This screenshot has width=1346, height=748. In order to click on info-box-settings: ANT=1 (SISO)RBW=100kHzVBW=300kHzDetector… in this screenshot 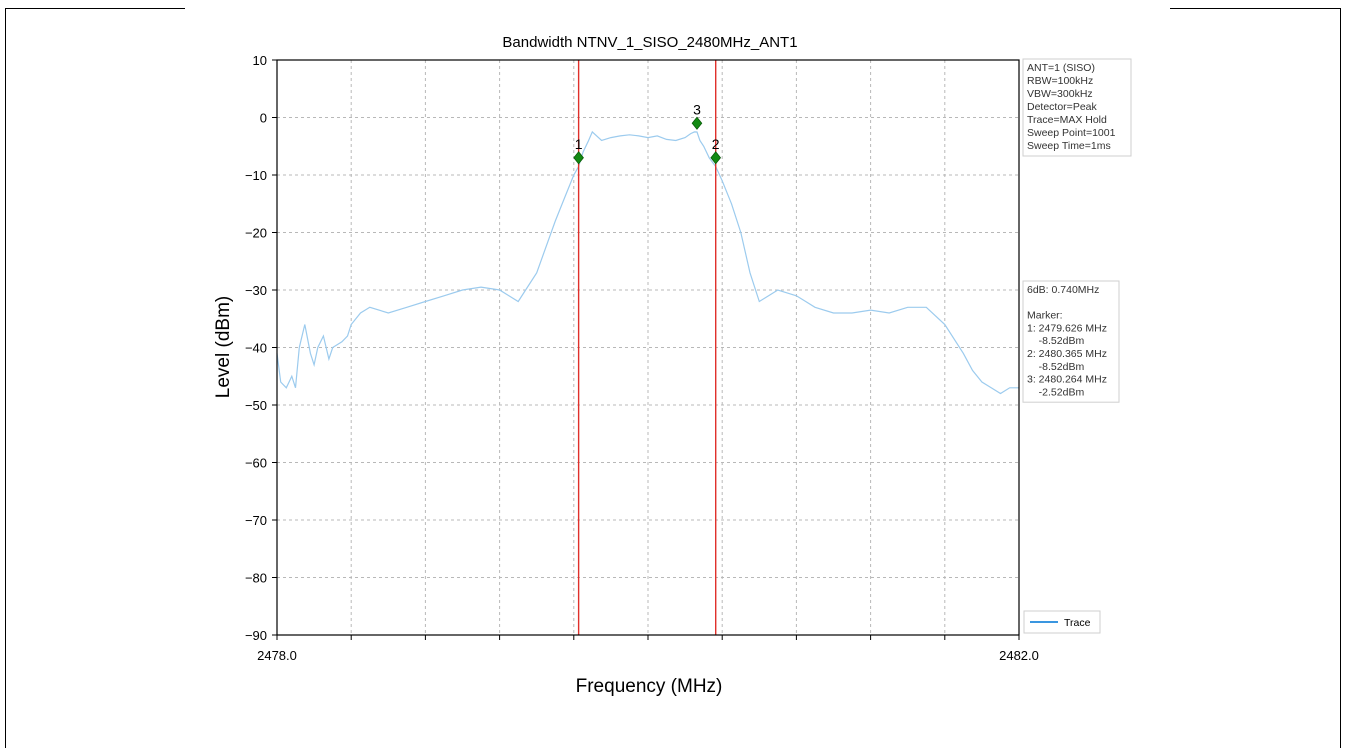, I will do `click(1077, 107)`.